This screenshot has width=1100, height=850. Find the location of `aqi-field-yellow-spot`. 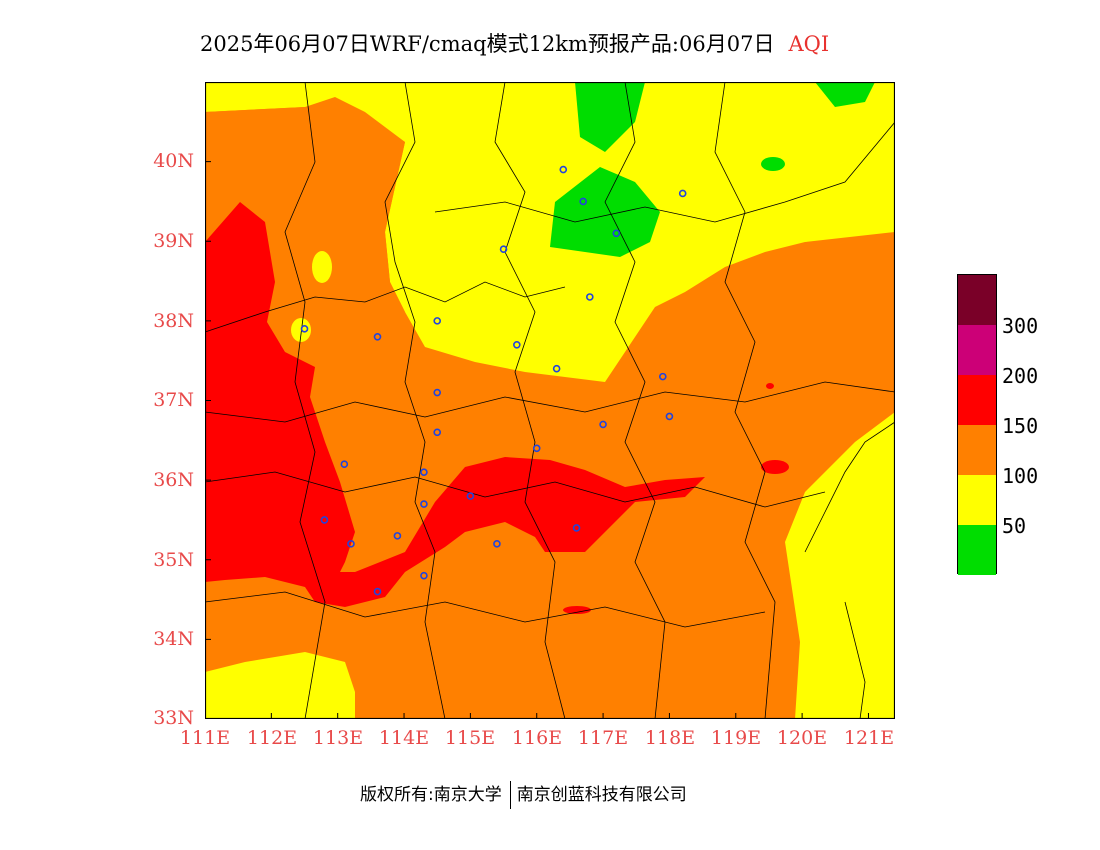

aqi-field-yellow-spot is located at coordinates (322, 267).